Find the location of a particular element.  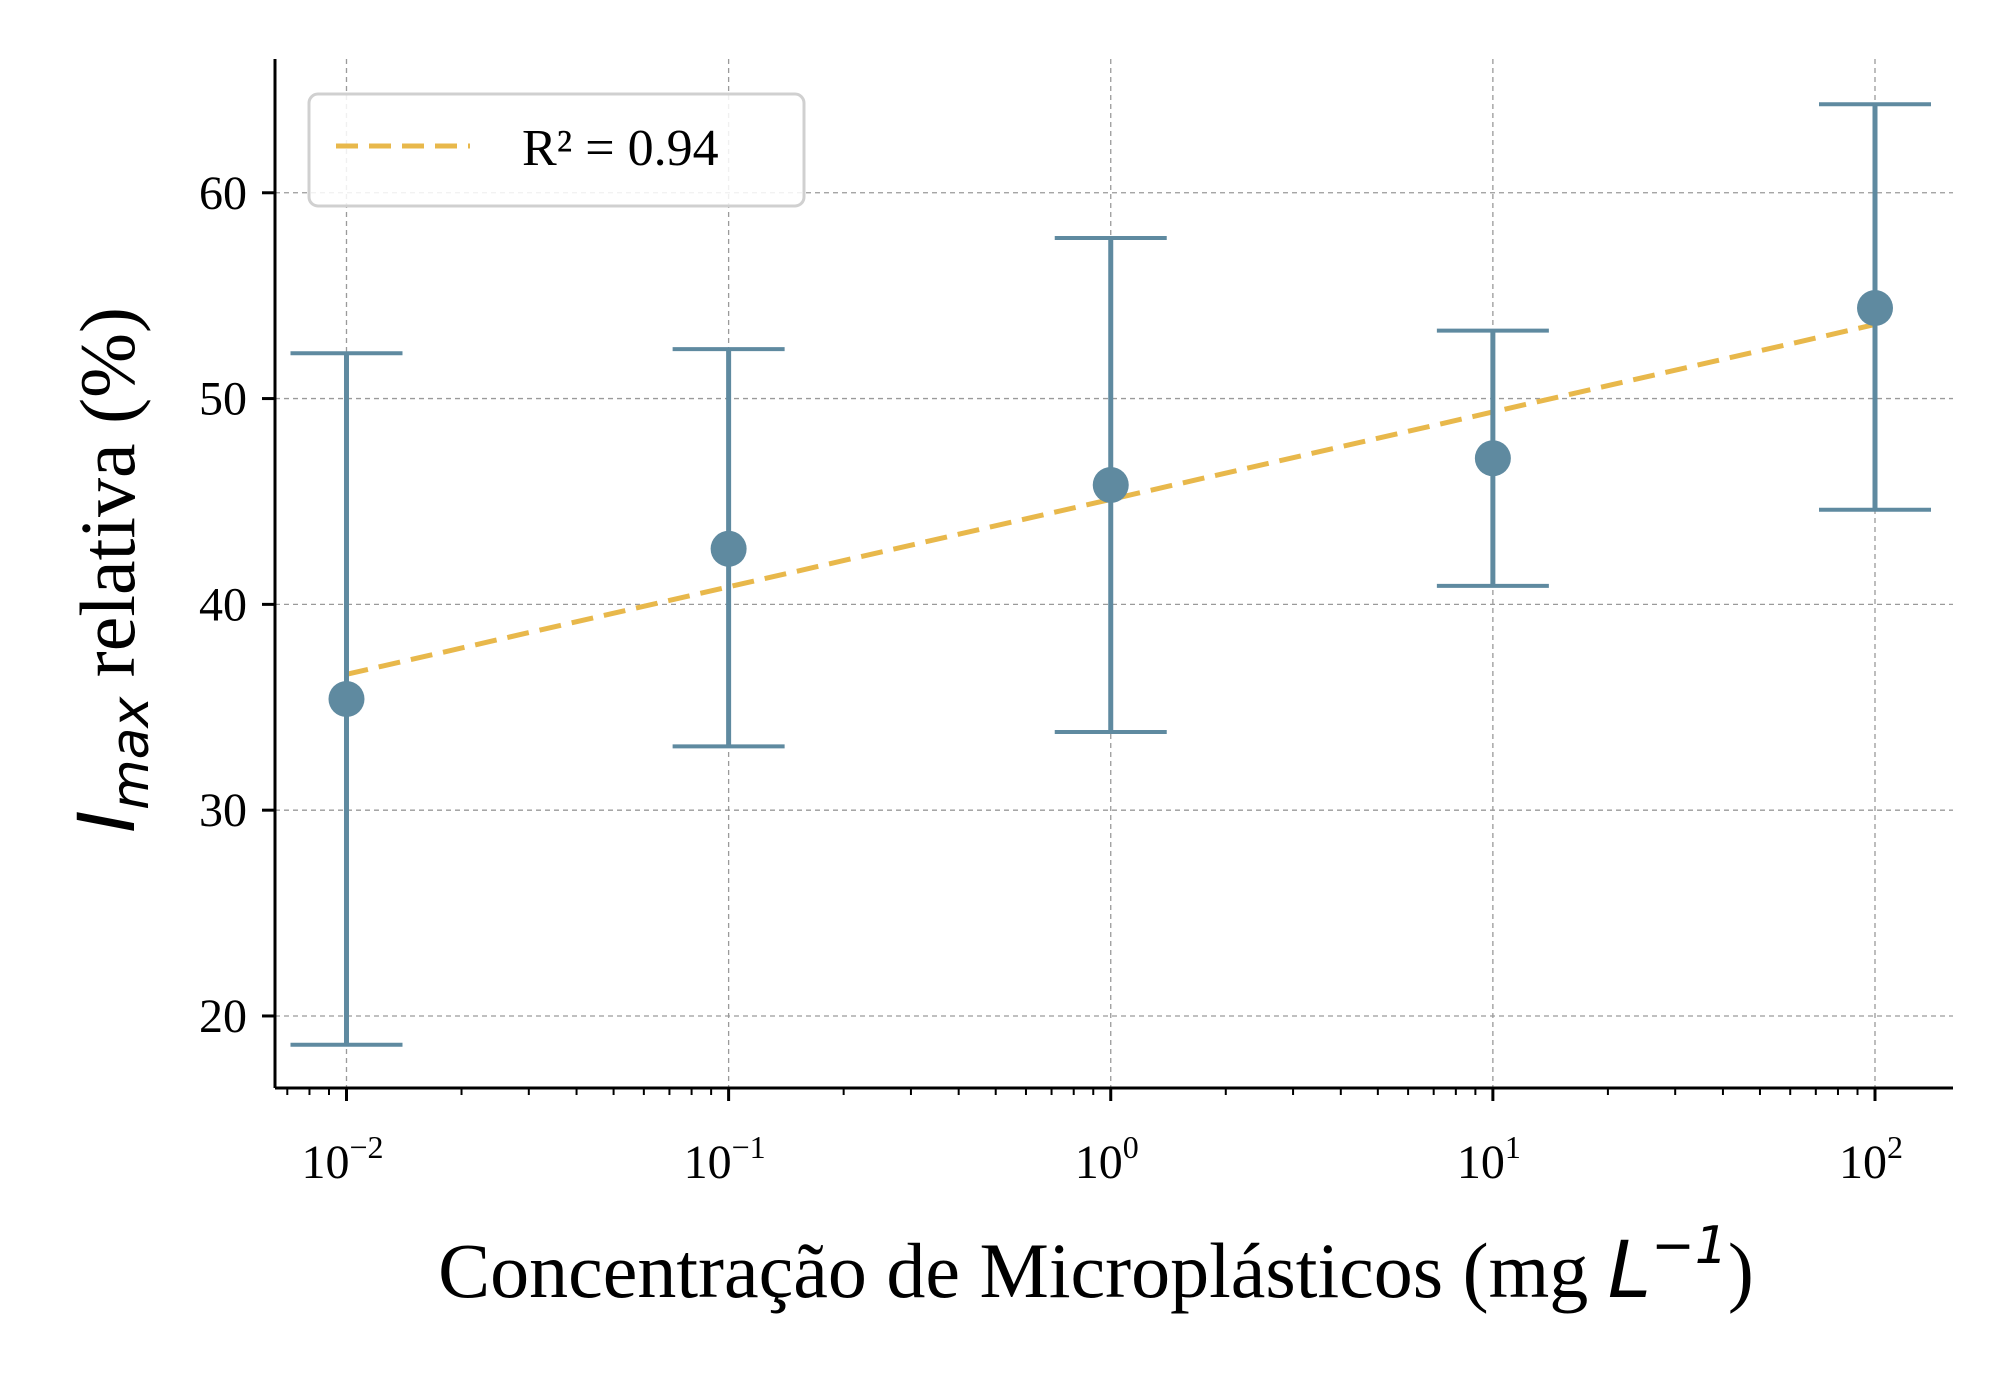

y-tick-labels: 20 30 40 50 60 is located at coordinates (223, 605).